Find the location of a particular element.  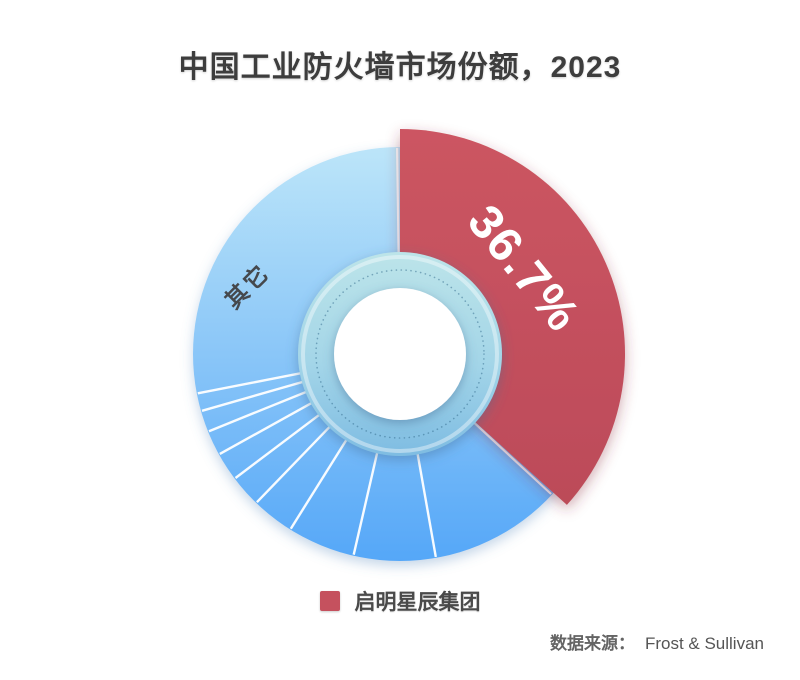

legend: 启明星辰集团 is located at coordinates (400, 601).